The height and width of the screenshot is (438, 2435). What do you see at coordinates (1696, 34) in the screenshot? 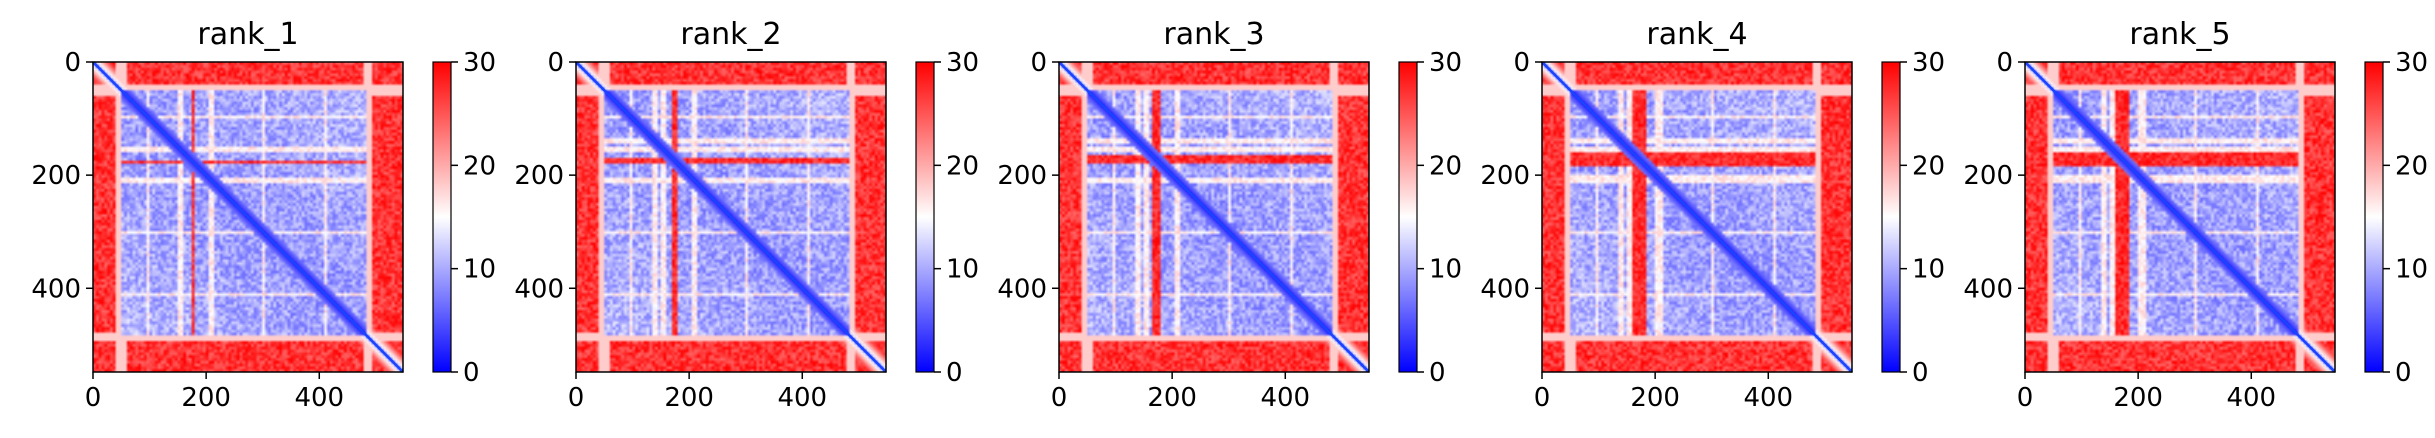
I see `panel-title: rank_4` at bounding box center [1696, 34].